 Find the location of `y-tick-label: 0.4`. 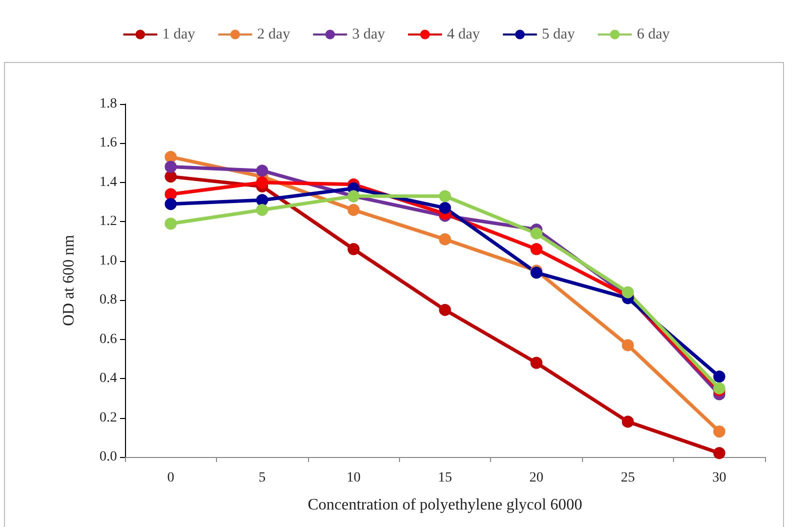

y-tick-label: 0.4 is located at coordinates (108, 378).